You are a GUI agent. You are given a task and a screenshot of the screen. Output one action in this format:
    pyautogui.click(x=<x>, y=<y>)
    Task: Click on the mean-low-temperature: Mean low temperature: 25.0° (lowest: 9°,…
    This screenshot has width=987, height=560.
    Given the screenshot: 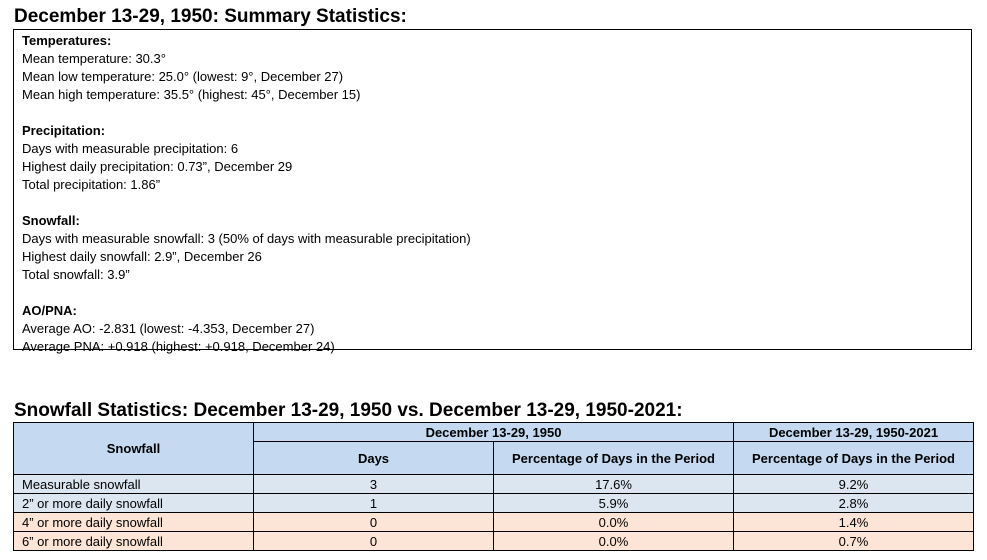 What is the action you would take?
    pyautogui.click(x=183, y=76)
    